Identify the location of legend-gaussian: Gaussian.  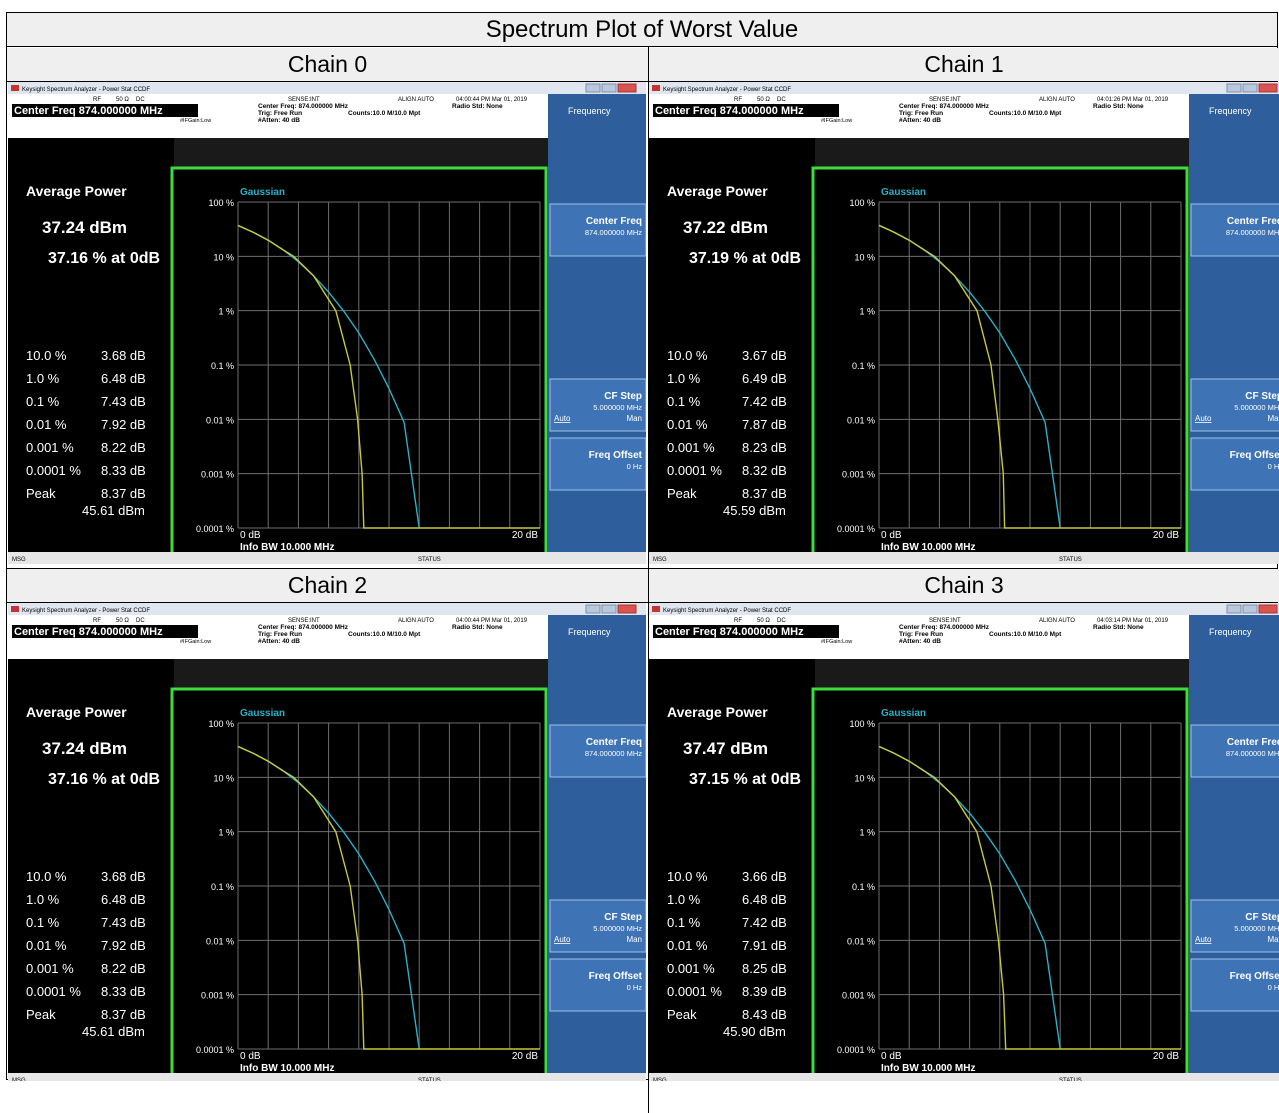
(903, 192).